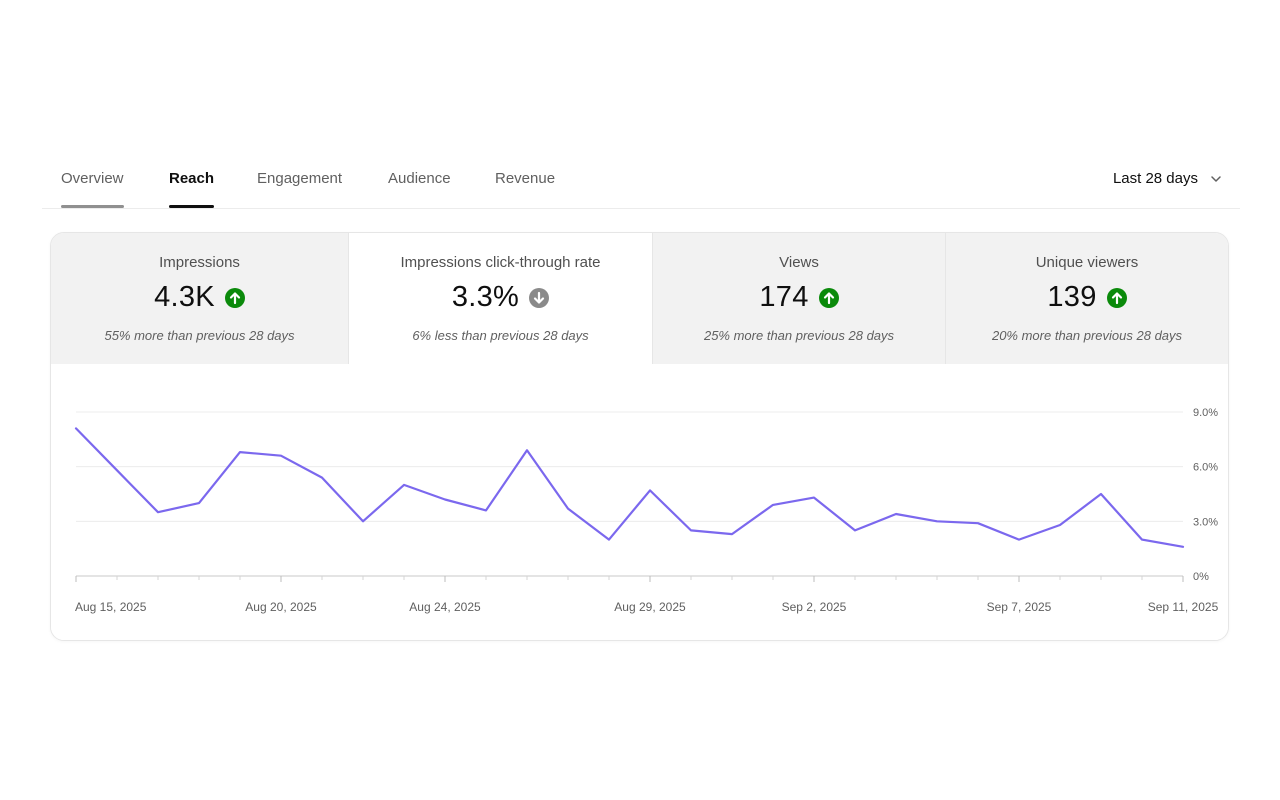 The height and width of the screenshot is (800, 1280). I want to click on metric-value-row: 174, so click(799, 297).